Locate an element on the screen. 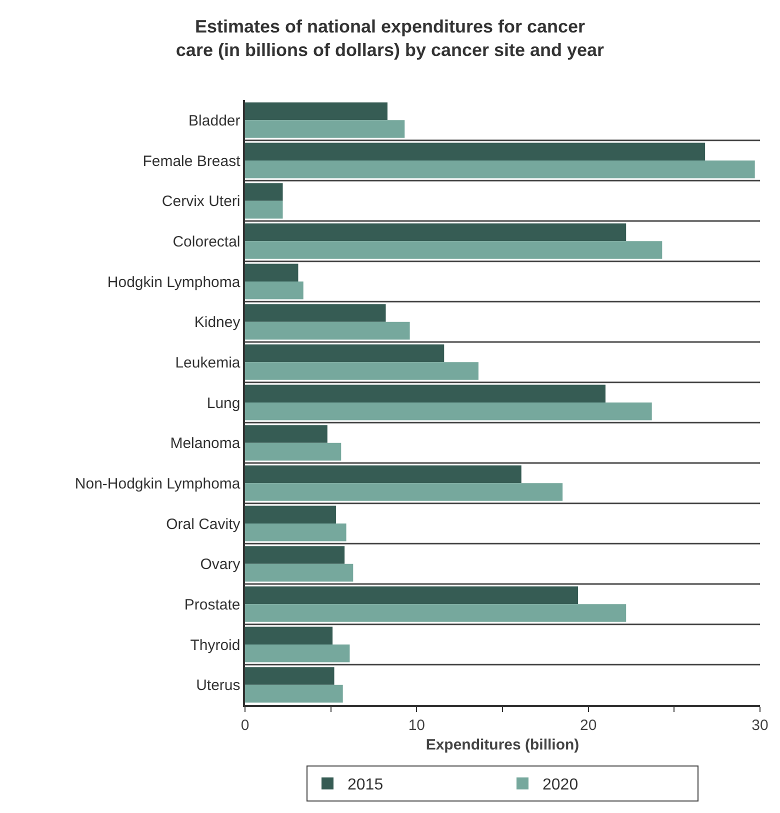 This screenshot has height=813, width=780. x-tick-label: 30 is located at coordinates (760, 725).